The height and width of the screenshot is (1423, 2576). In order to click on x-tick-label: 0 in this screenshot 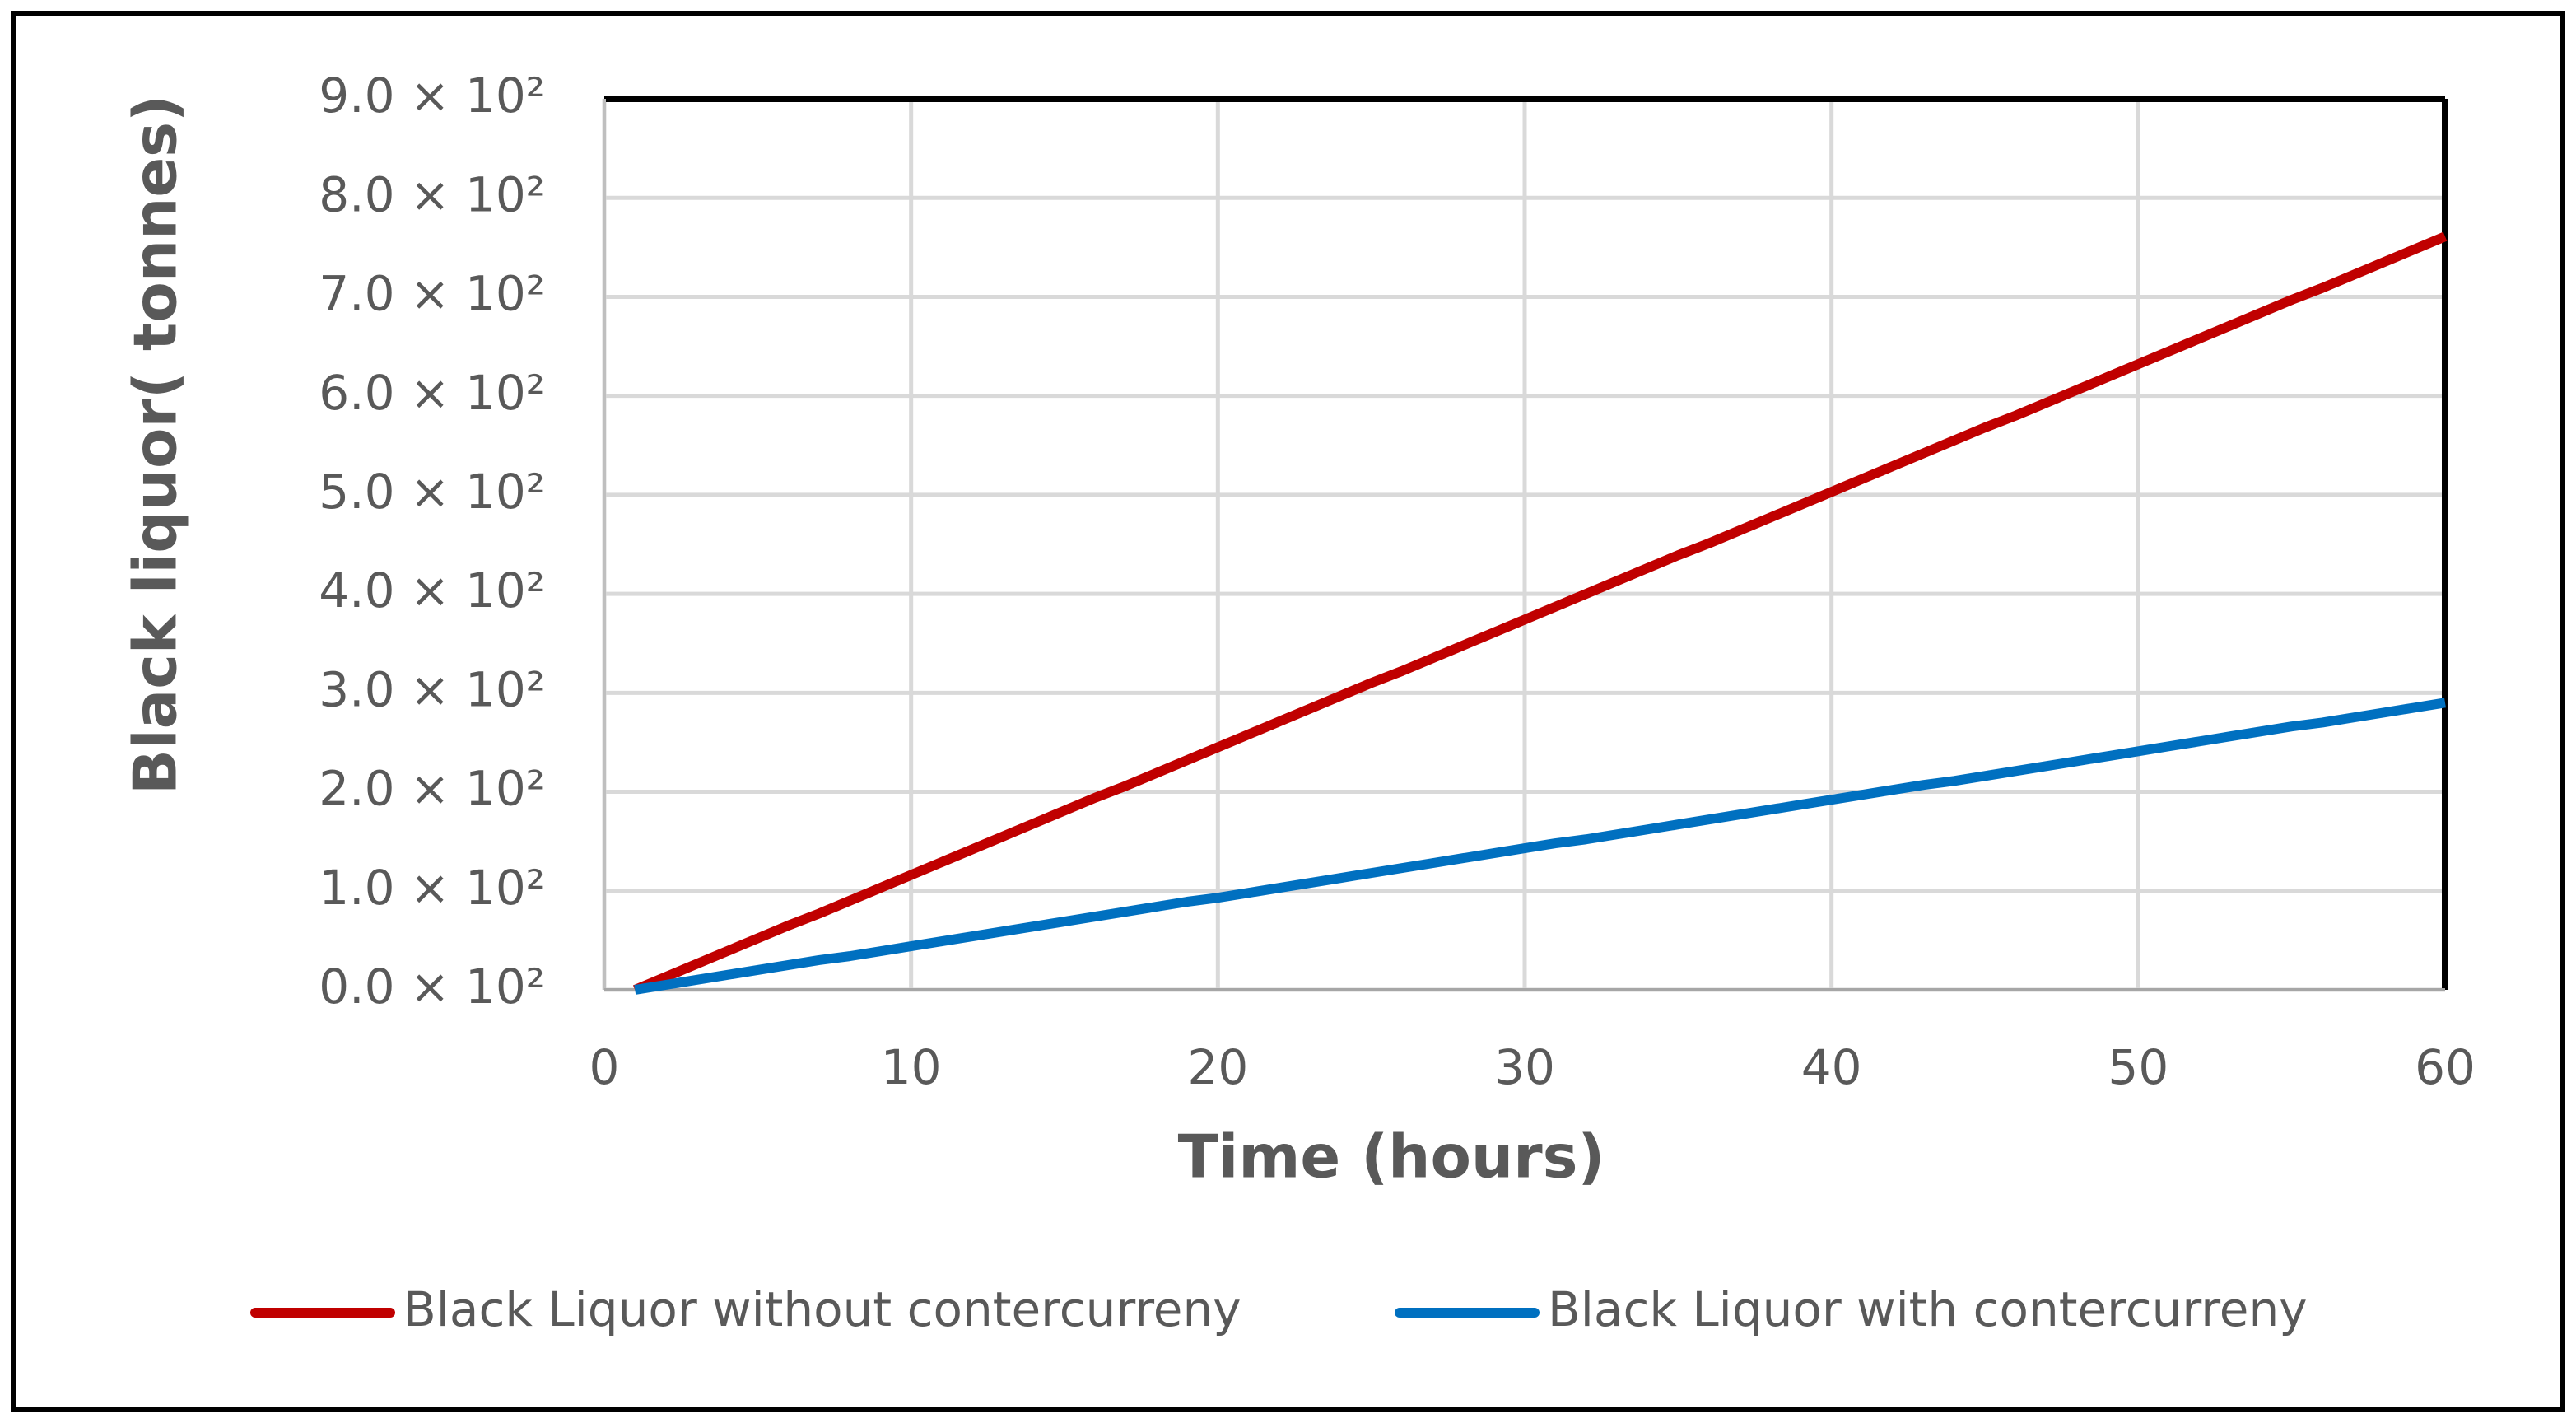, I will do `click(604, 1067)`.